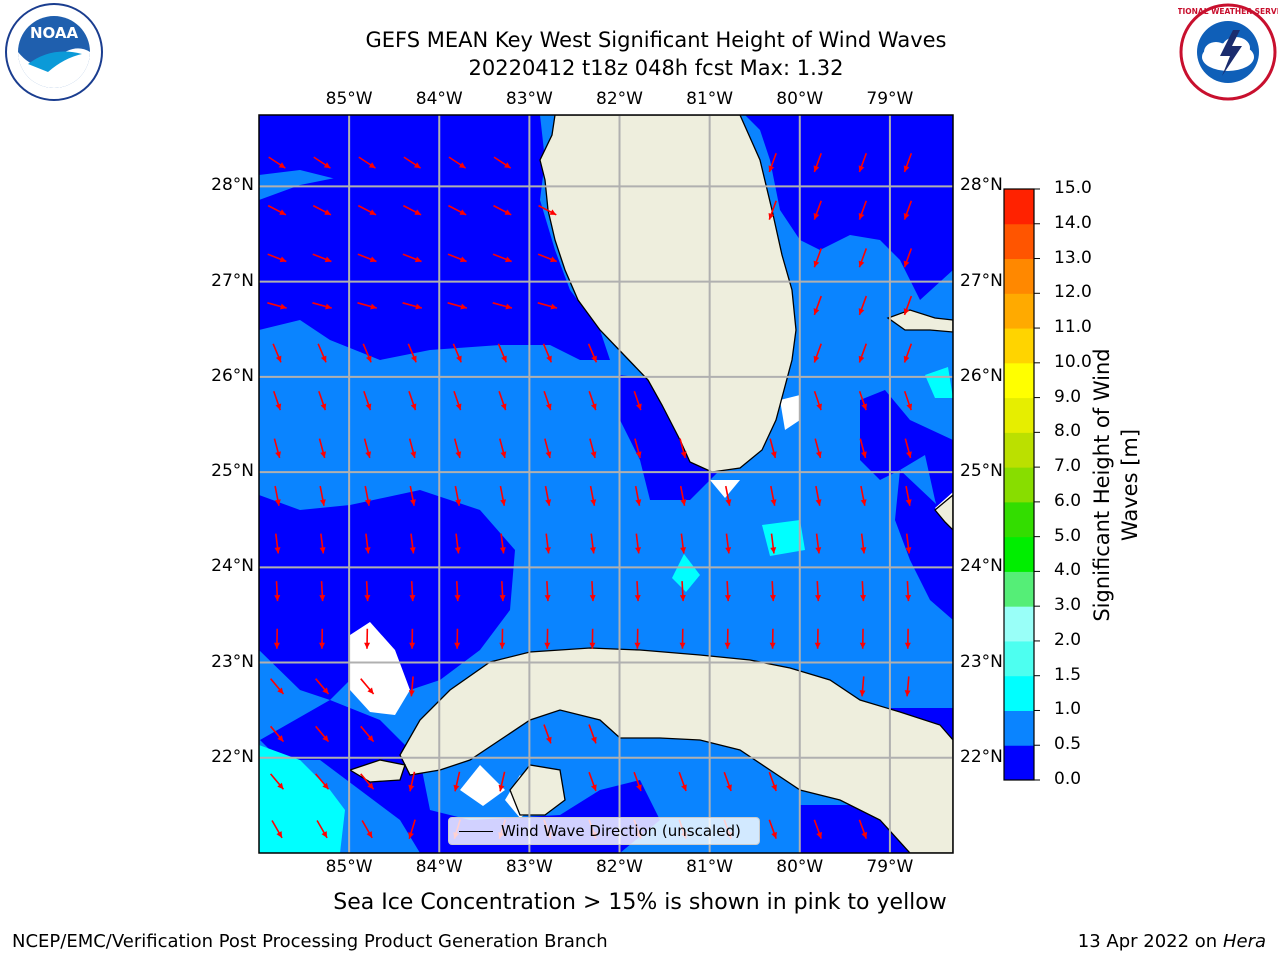  What do you see at coordinates (1228, 52) in the screenshot?
I see `nws-logo: NATIONAL WEATHER SERVICE` at bounding box center [1228, 52].